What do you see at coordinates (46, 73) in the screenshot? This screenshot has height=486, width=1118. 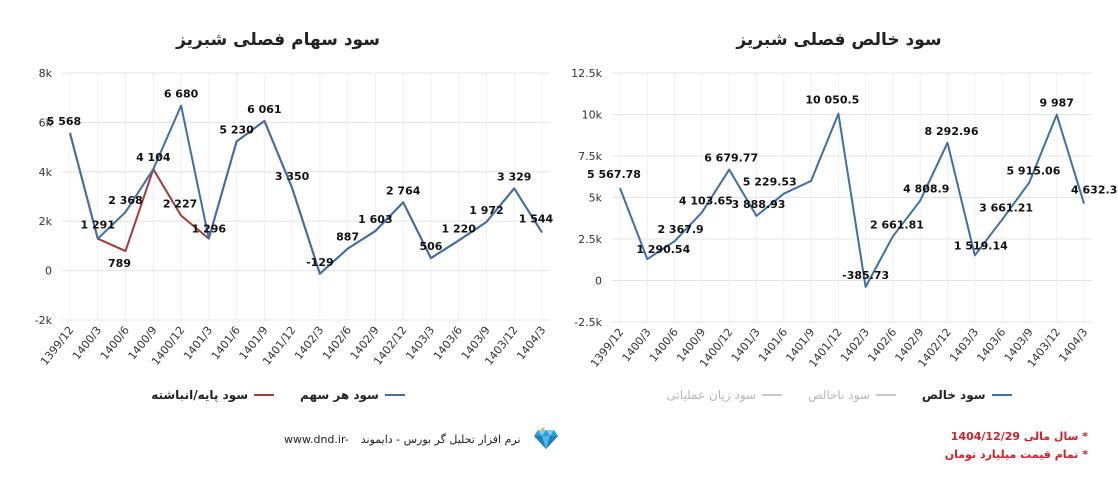 I see `y-tick-label: 8k` at bounding box center [46, 73].